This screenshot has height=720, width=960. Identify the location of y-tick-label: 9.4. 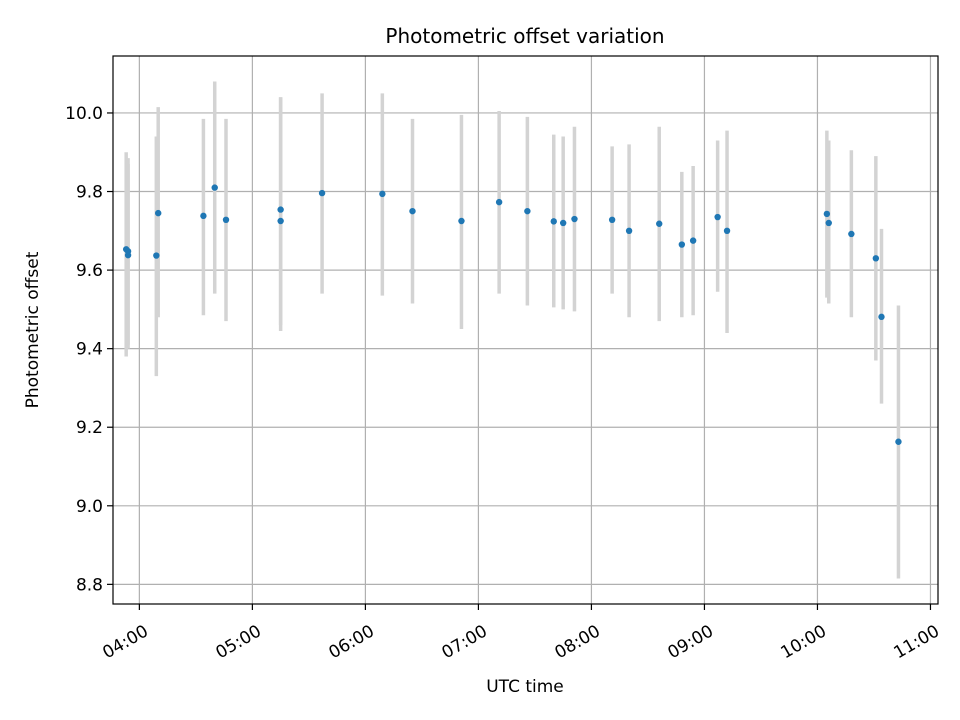
(89, 350).